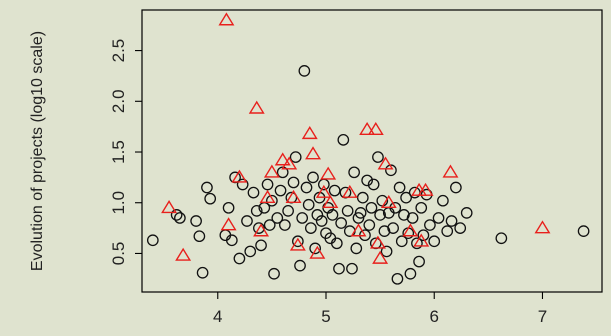 Image resolution: width=611 pixels, height=336 pixels. Describe the element at coordinates (380, 309) in the screenshot. I see `x-axis: 4 5 6 7` at that location.